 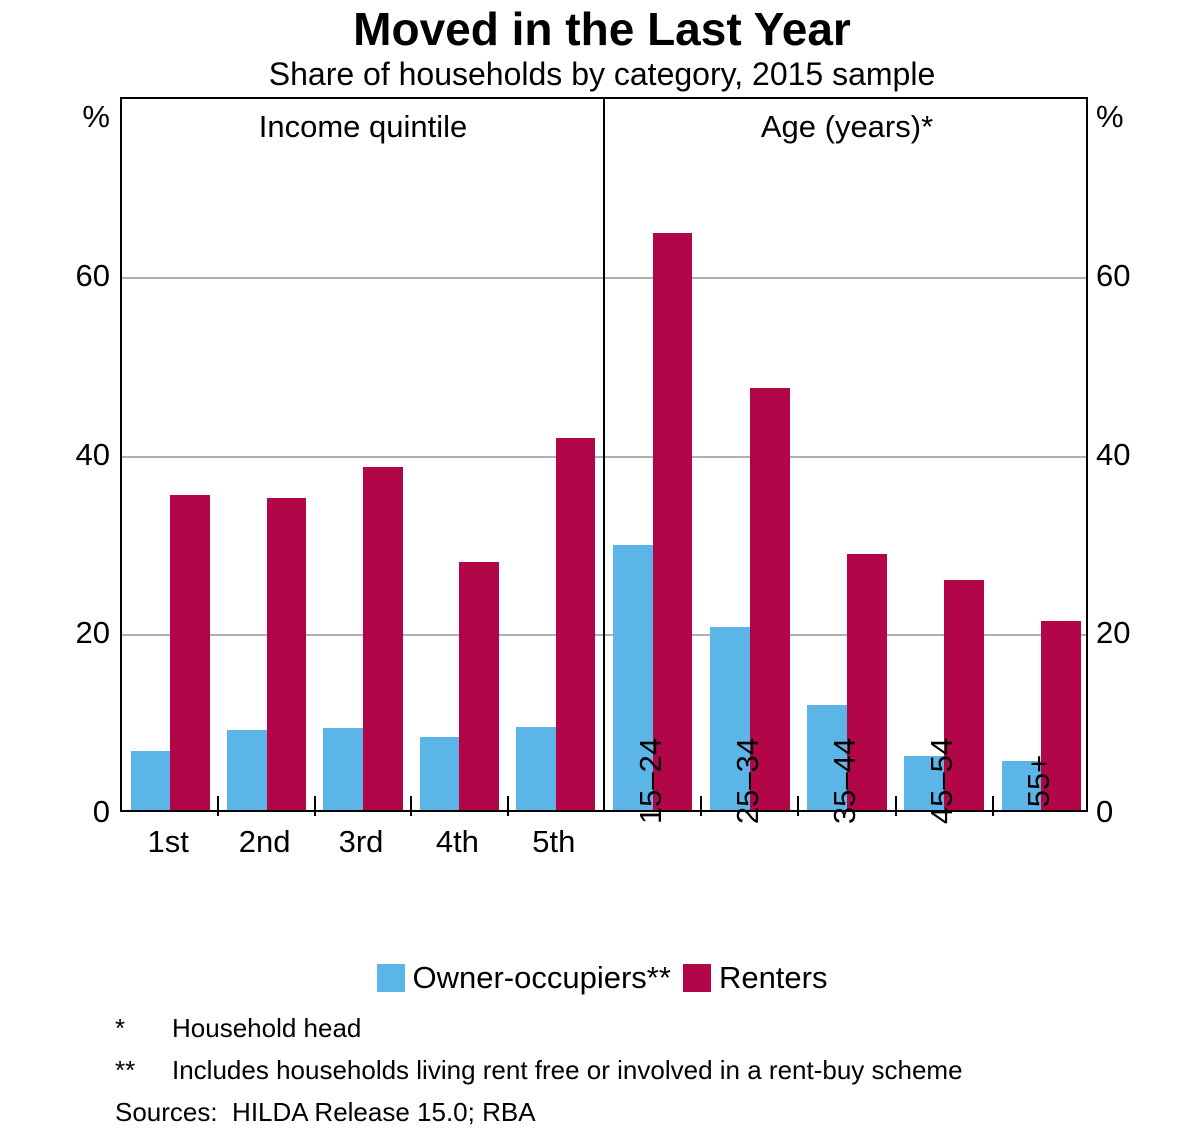 What do you see at coordinates (363, 126) in the screenshot?
I see `panel-header: Income quintile` at bounding box center [363, 126].